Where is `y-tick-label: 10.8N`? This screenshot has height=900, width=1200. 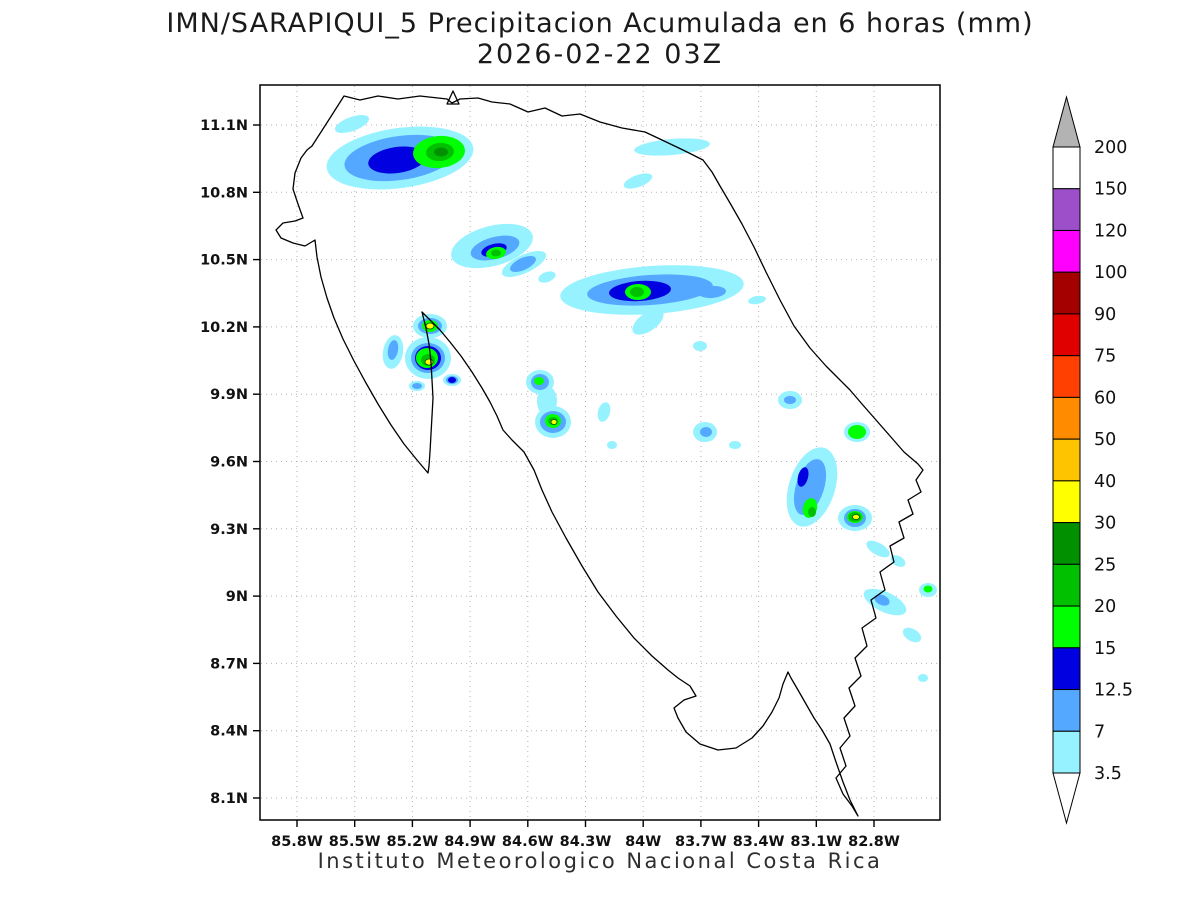
y-tick-label: 10.8N is located at coordinates (224, 193).